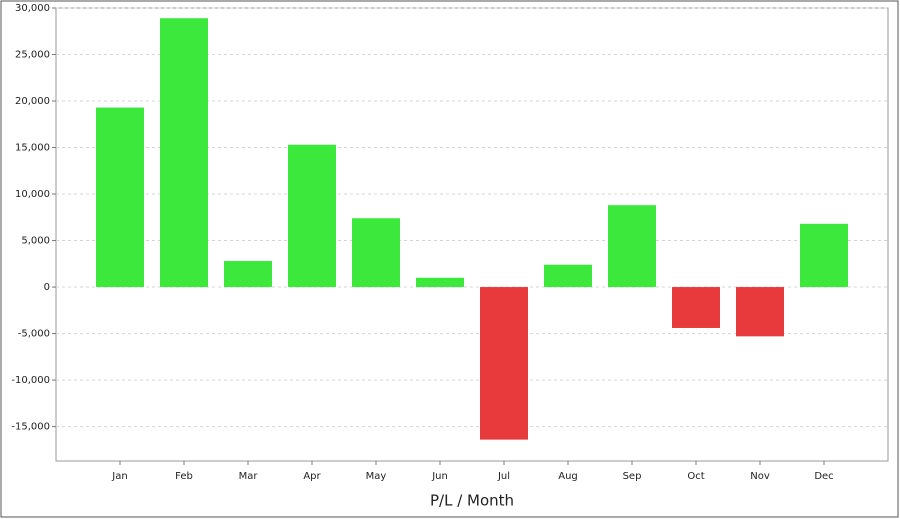  Describe the element at coordinates (823, 476) in the screenshot. I see `x-tick-label: Dec` at that location.